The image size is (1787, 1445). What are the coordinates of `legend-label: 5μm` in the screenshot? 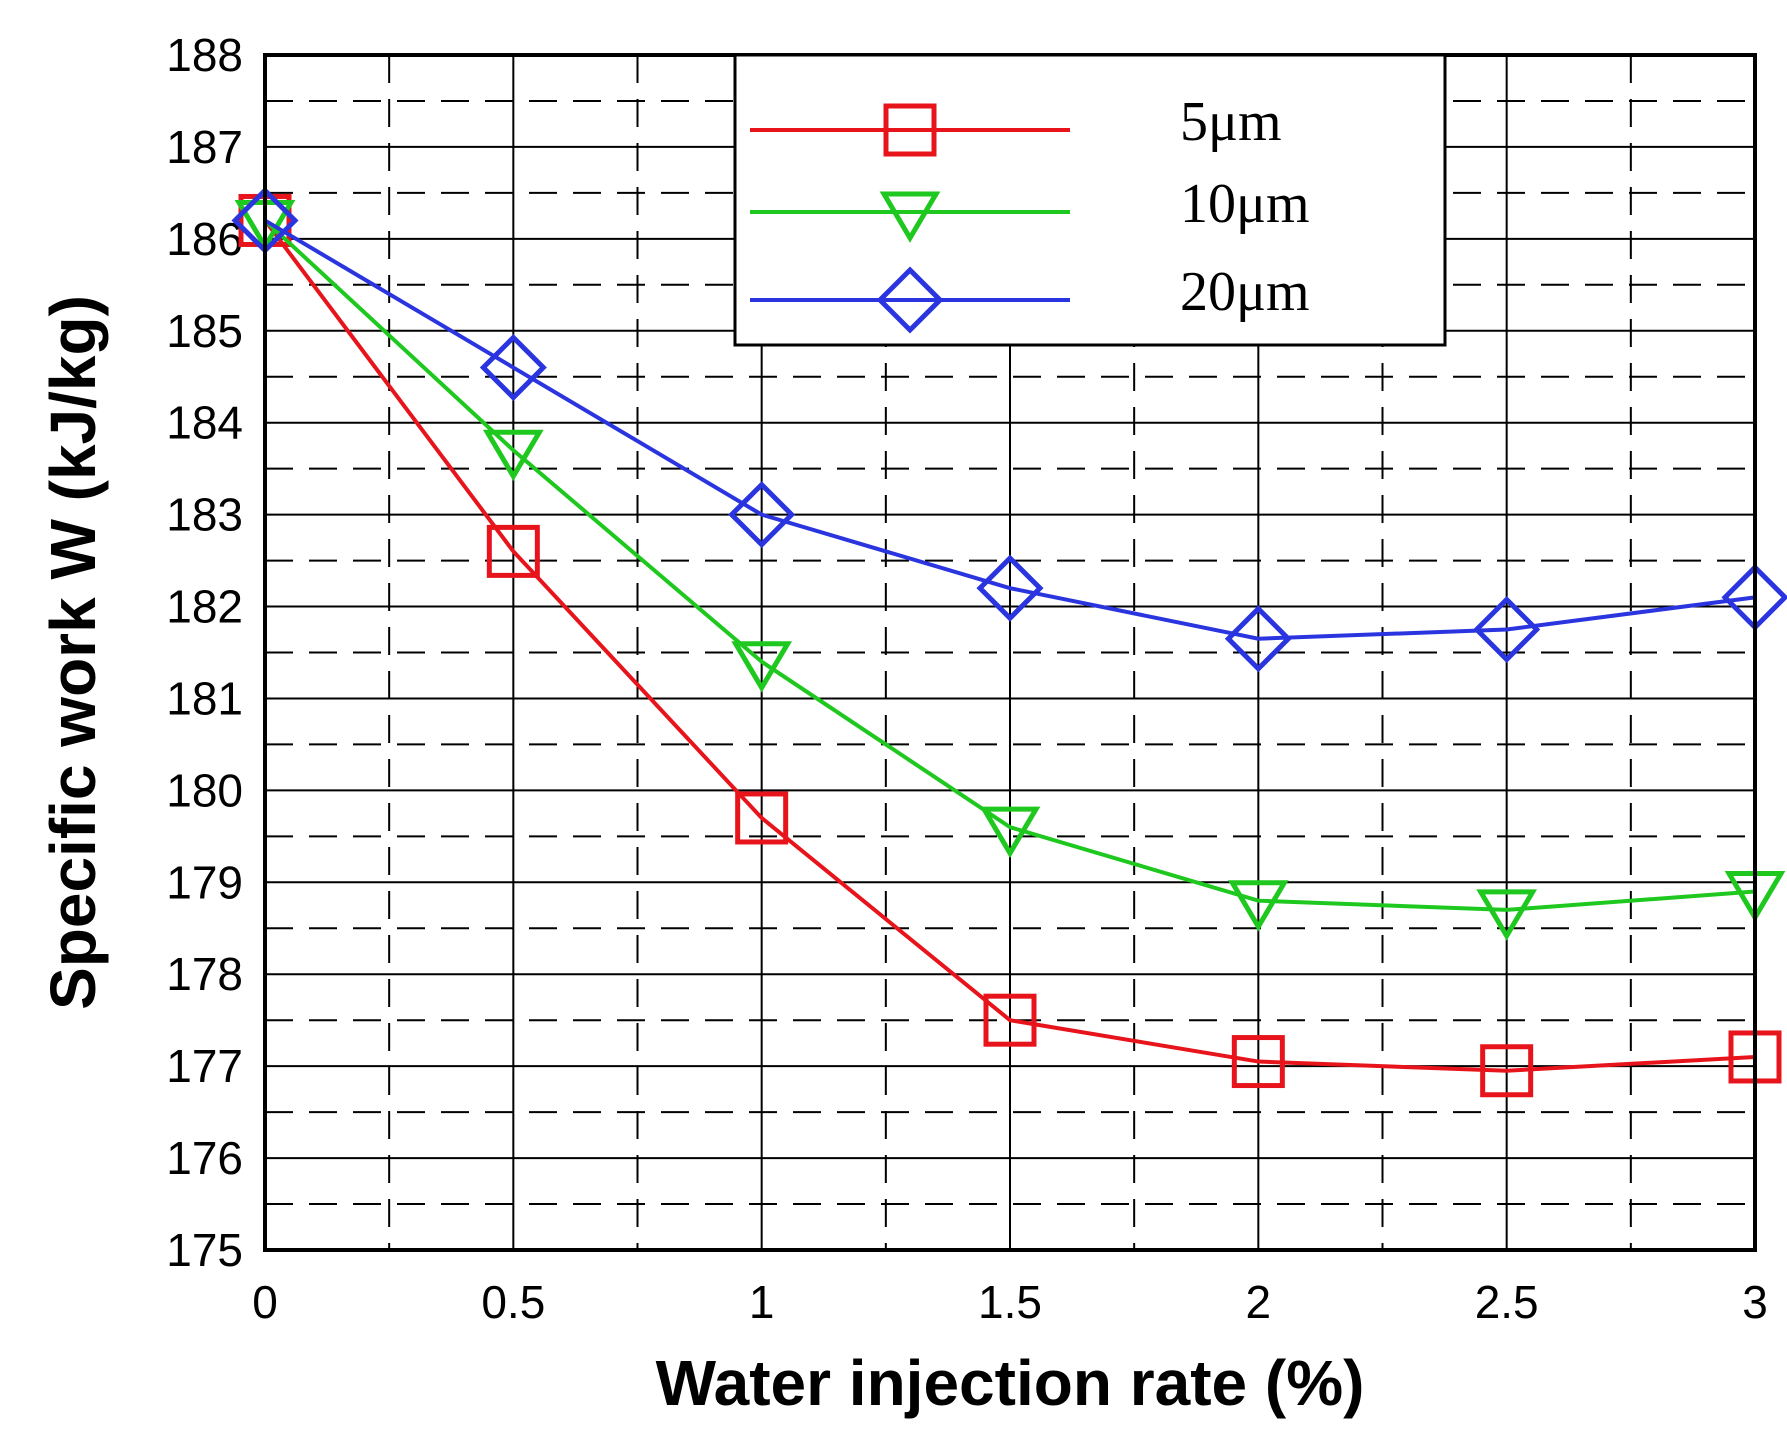 It's located at (1231, 122).